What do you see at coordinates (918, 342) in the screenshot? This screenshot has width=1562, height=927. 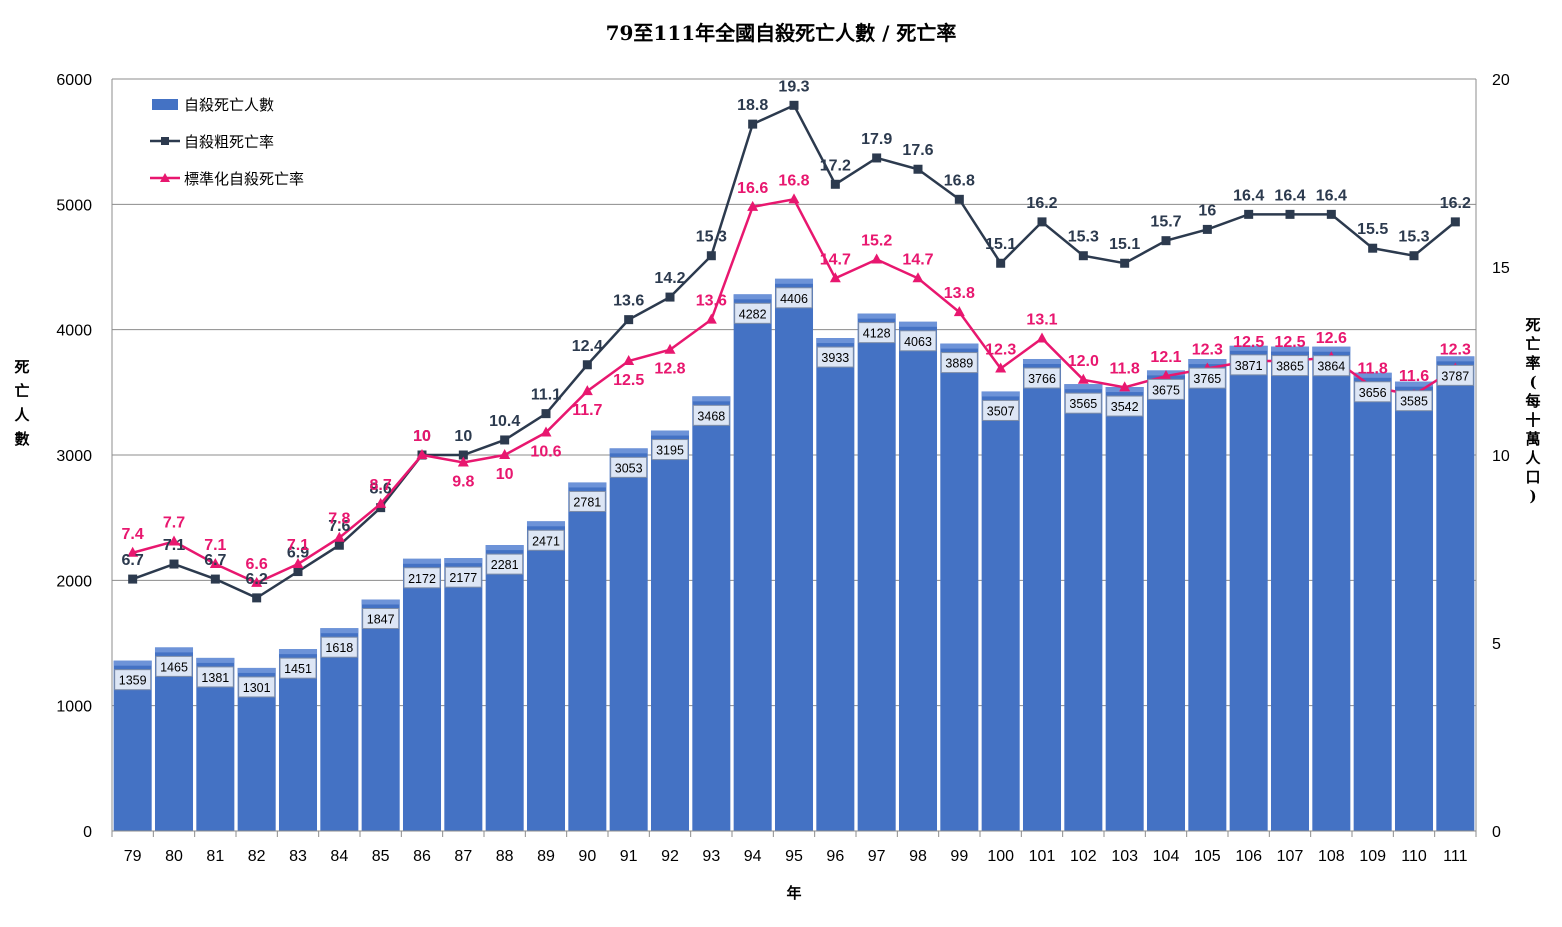 I see `bar-value-label: 4063` at bounding box center [918, 342].